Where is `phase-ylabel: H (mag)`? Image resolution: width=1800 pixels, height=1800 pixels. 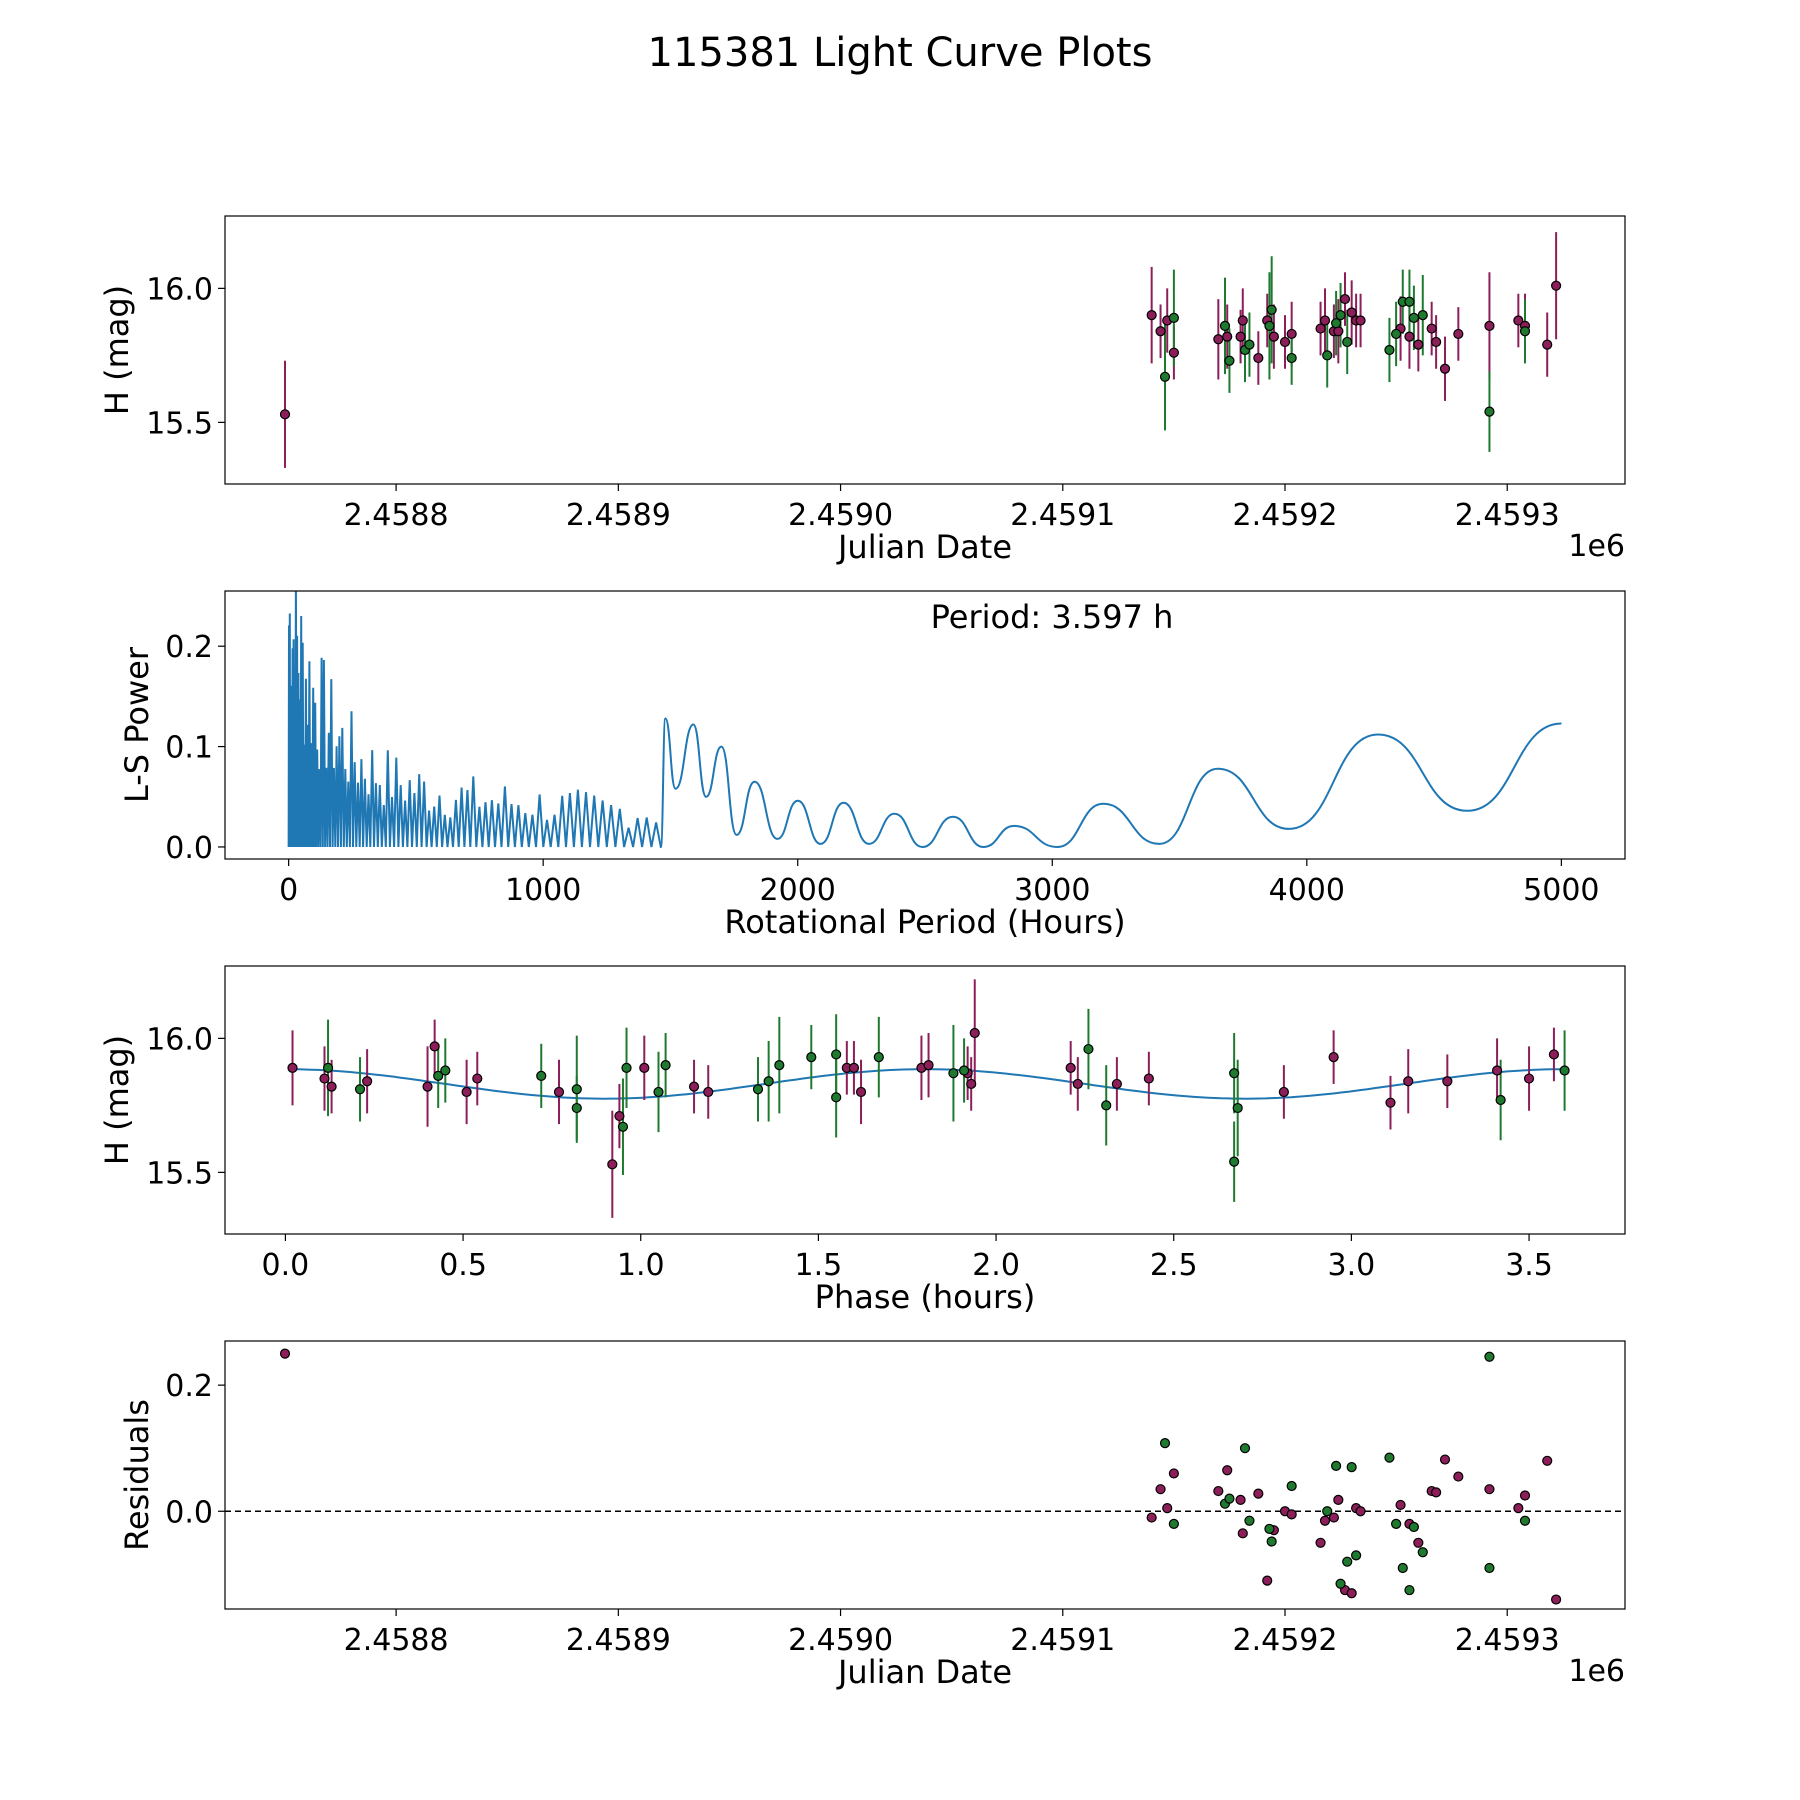
phase-ylabel: H (mag) is located at coordinates (117, 1100).